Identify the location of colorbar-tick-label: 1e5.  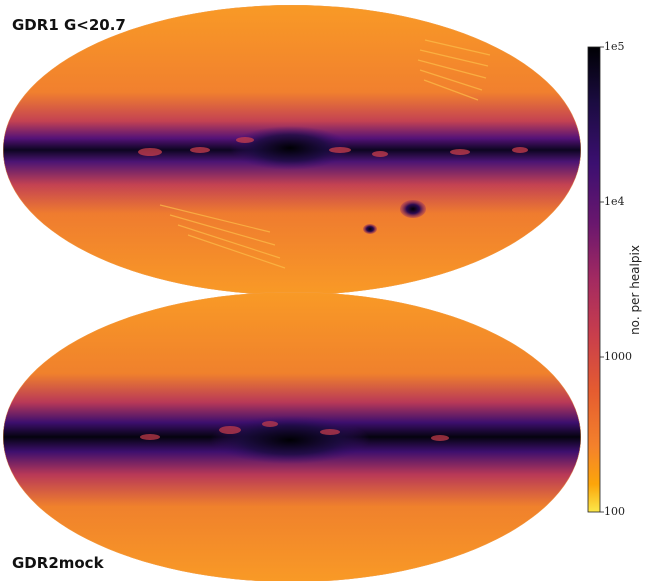
(614, 46).